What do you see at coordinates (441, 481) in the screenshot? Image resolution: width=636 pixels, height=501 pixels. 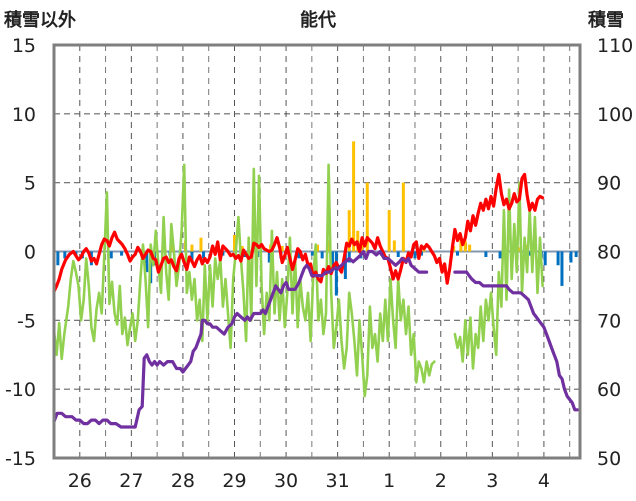 I see `x-day-label: 2` at bounding box center [441, 481].